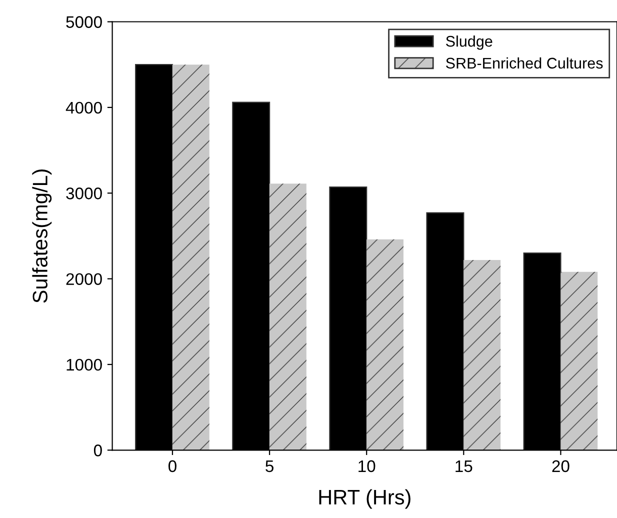 This screenshot has height=518, width=617. What do you see at coordinates (84, 194) in the screenshot?
I see `y-tick-label: 3000` at bounding box center [84, 194].